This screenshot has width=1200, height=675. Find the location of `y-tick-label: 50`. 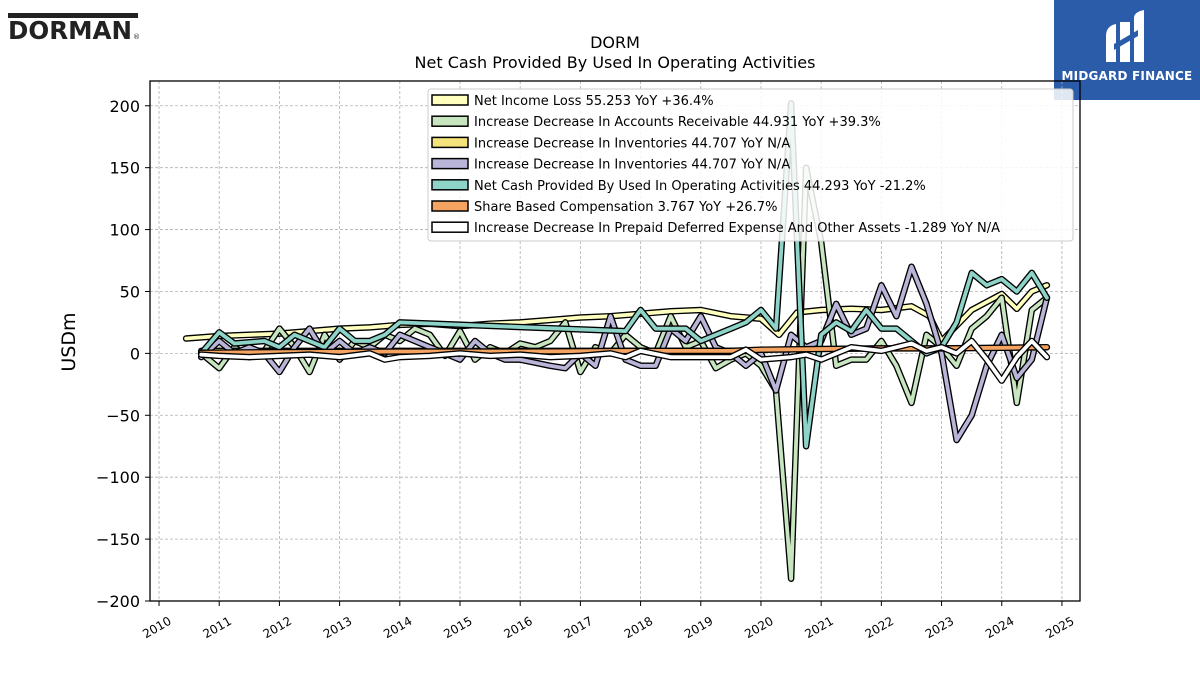

y-tick-label: 50 is located at coordinates (130, 291).